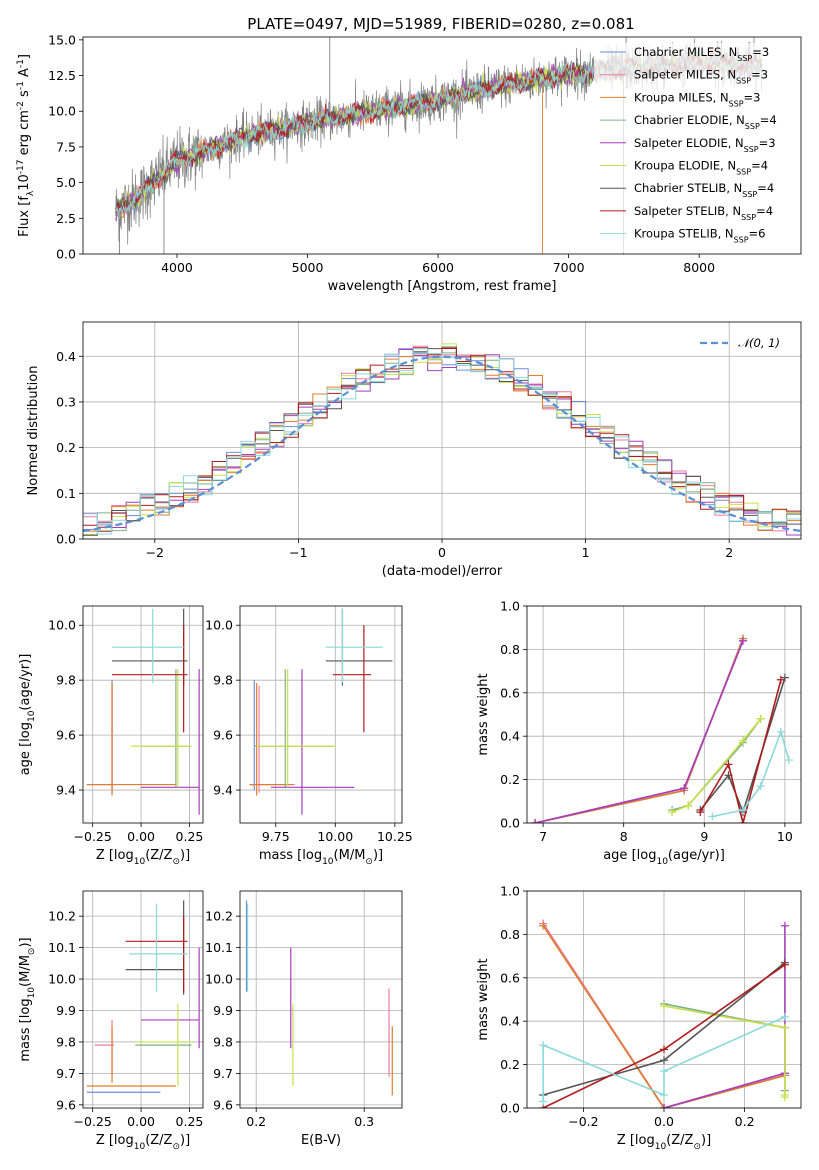 The height and width of the screenshot is (1170, 819). Describe the element at coordinates (66, 1073) in the screenshot. I see `mass_vs_z-y-tick-label: 9.7` at that location.